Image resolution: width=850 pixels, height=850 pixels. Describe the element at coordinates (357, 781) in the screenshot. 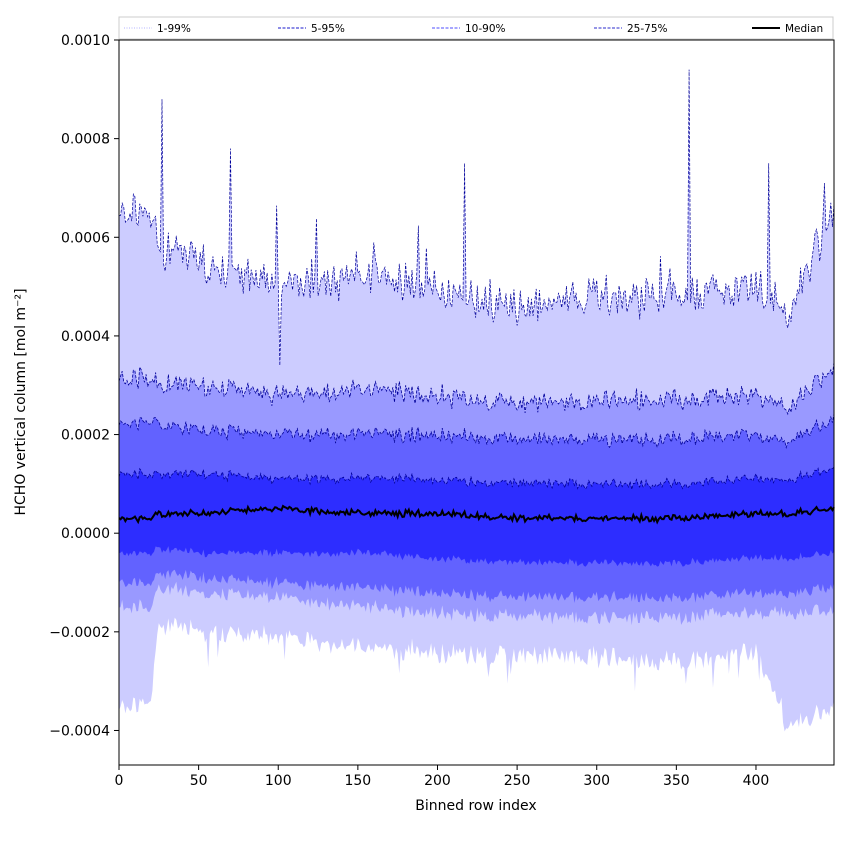

I see `x-tick-label: 150` at that location.